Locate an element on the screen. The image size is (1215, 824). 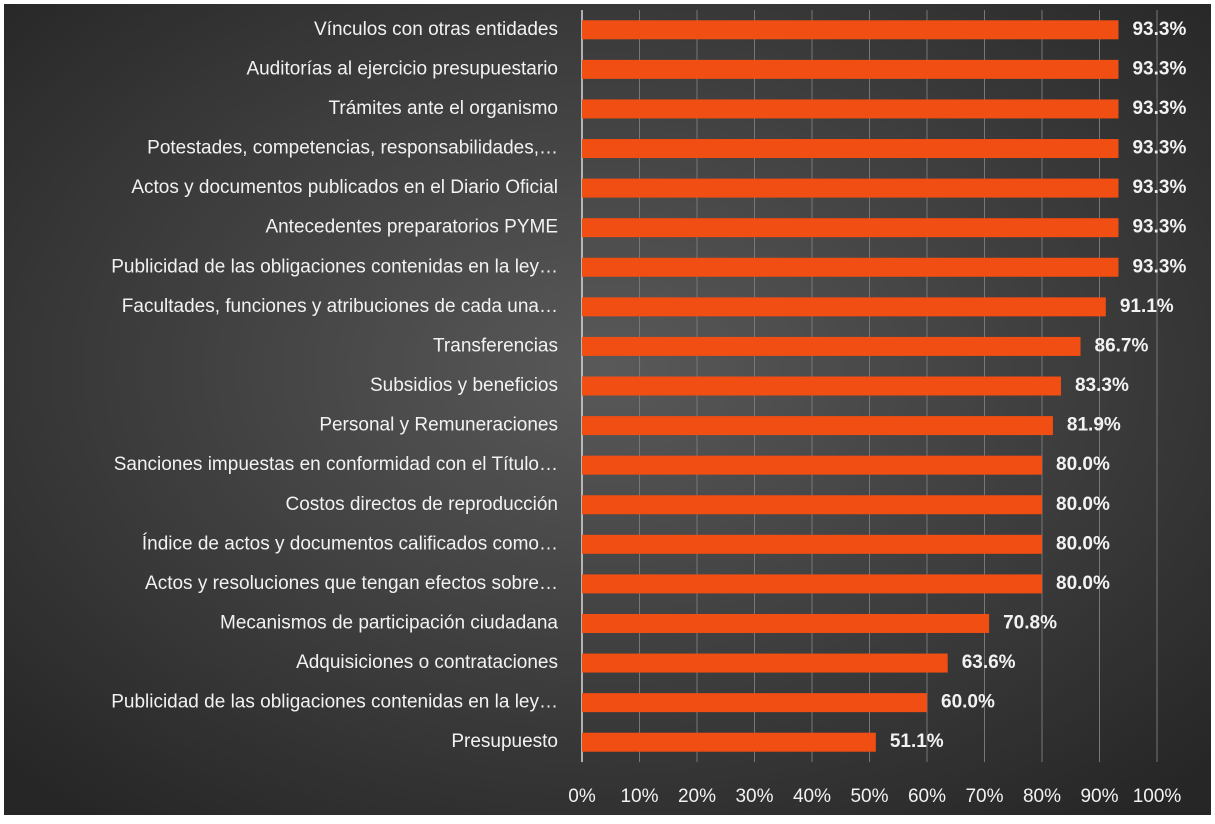
data-label: 70.8% is located at coordinates (1030, 622).